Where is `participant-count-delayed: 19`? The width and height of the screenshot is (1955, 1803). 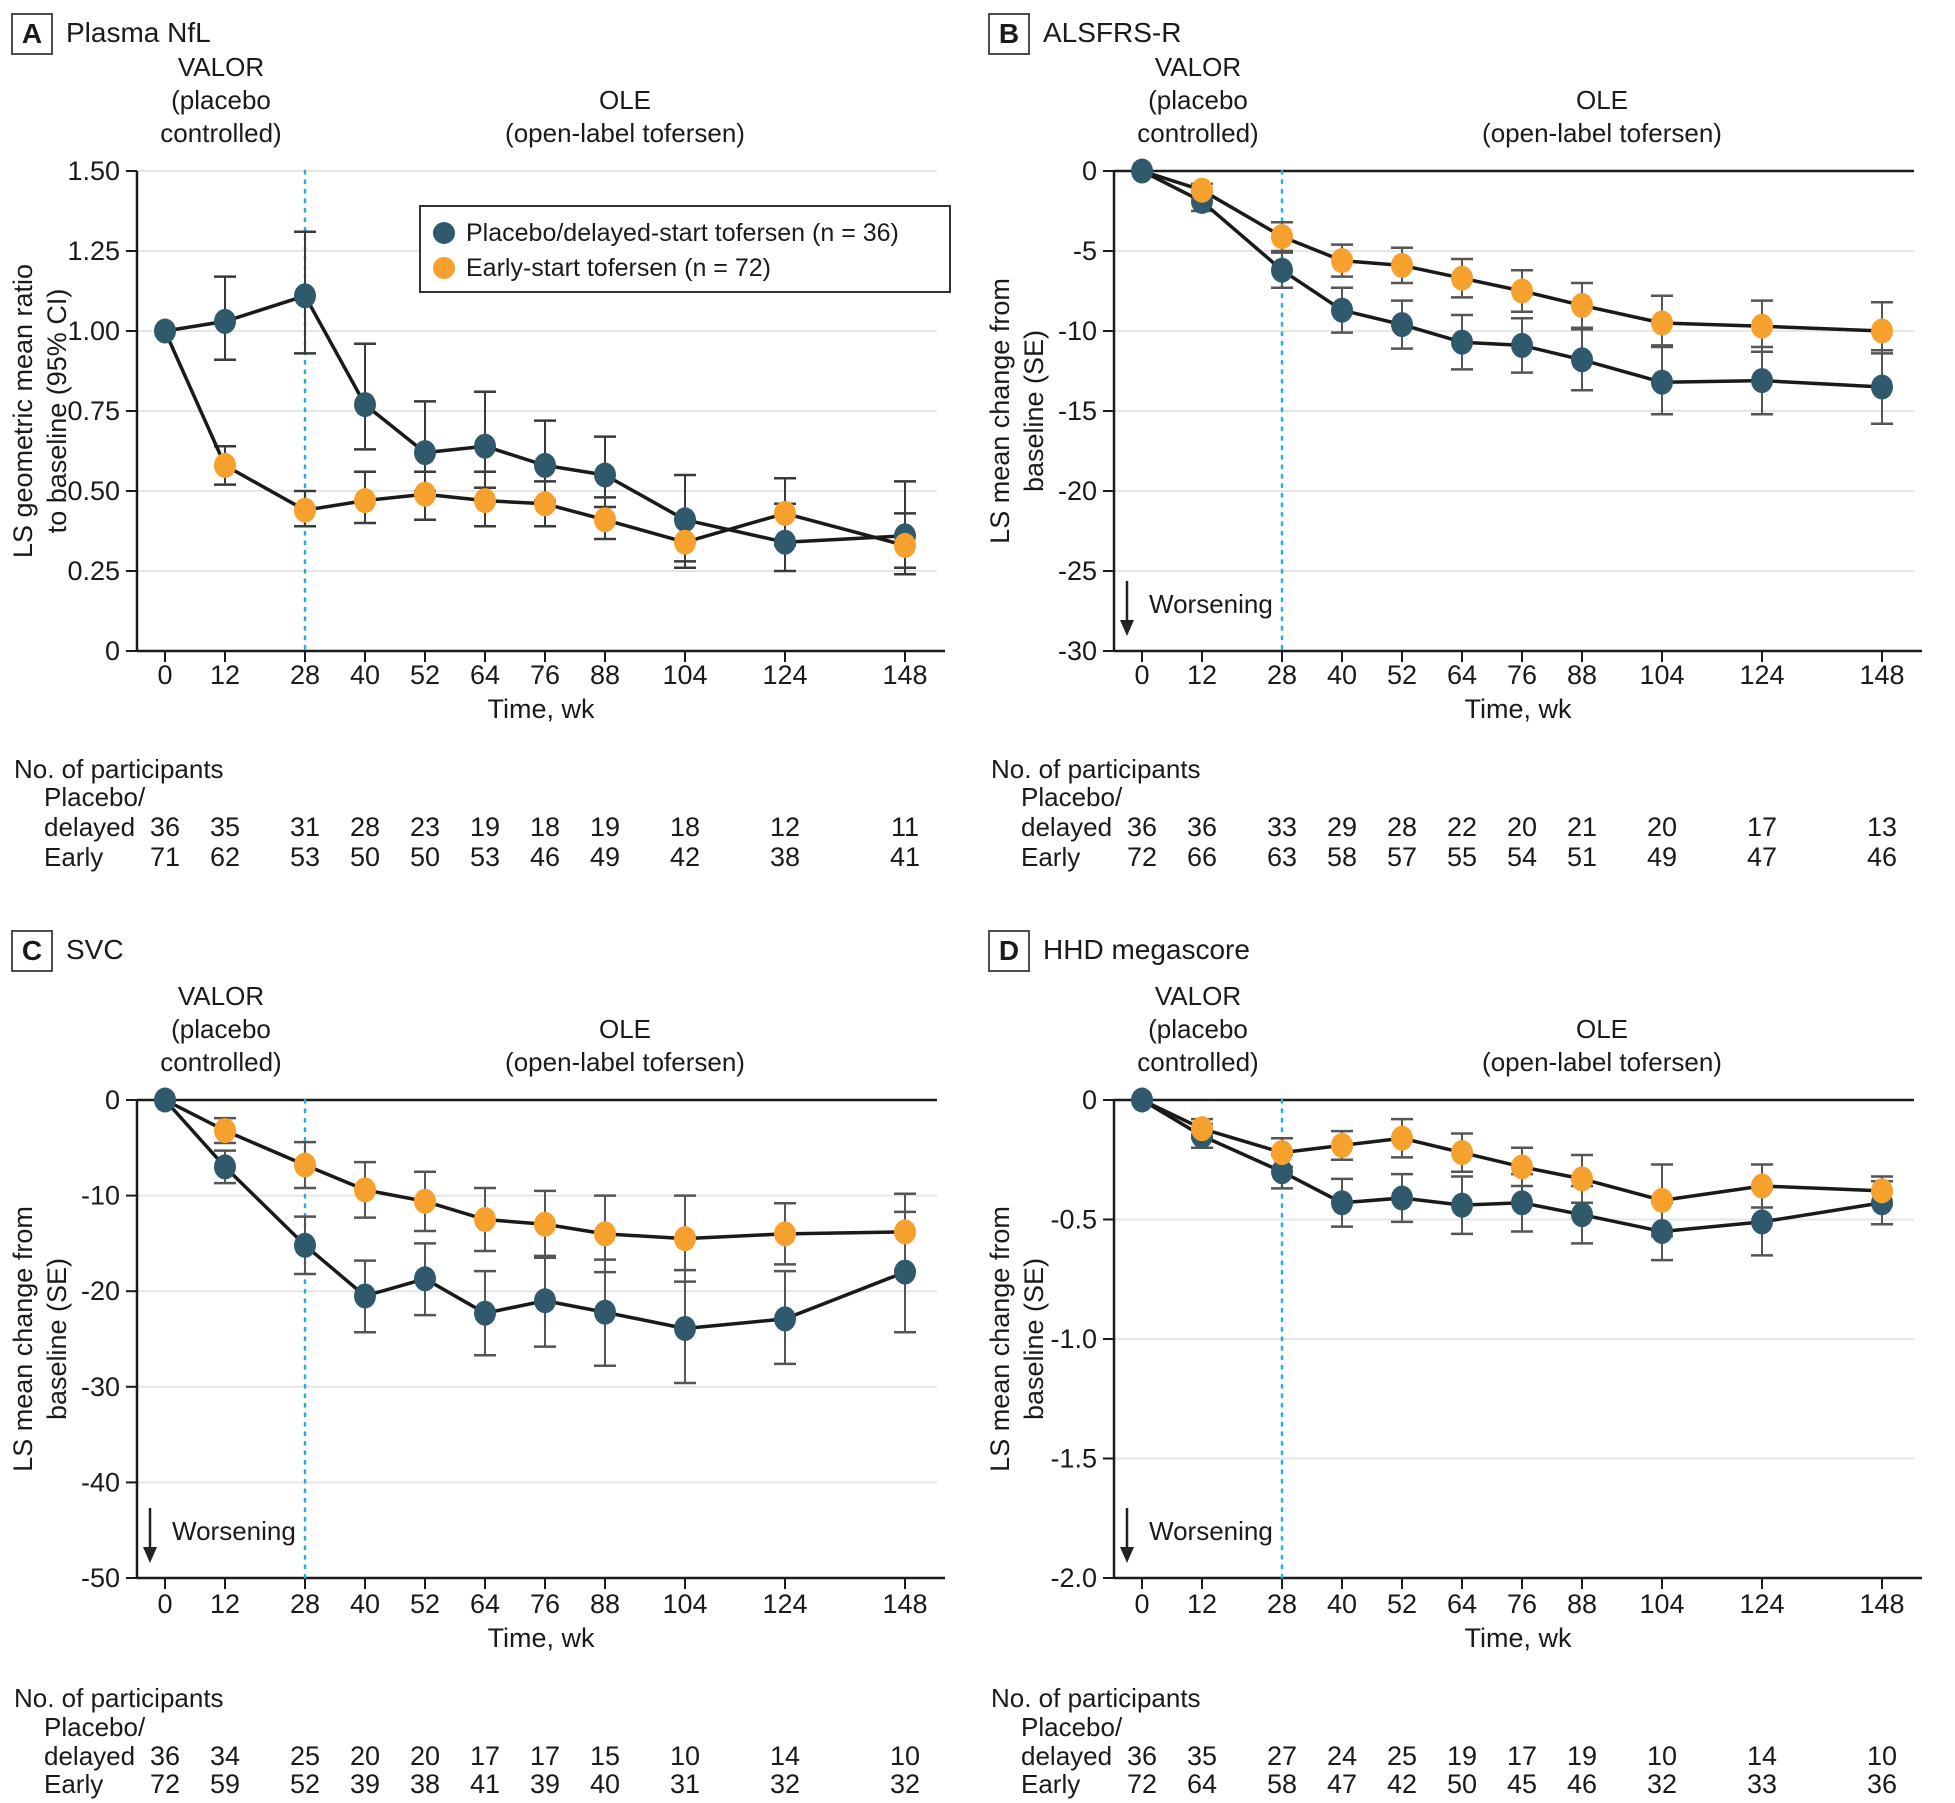
participant-count-delayed: 19 is located at coordinates (605, 827).